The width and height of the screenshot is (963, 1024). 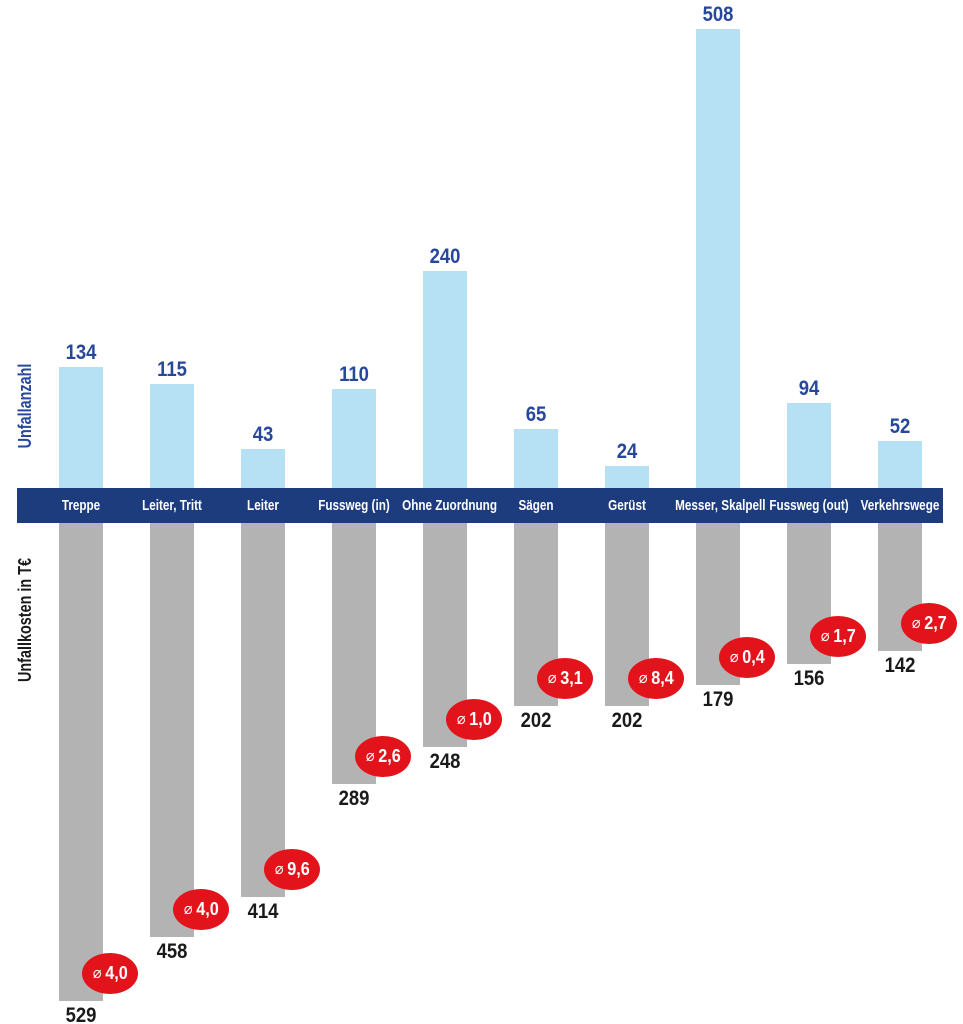 I want to click on avg-badge: ⌀ 0,4, so click(x=747, y=657).